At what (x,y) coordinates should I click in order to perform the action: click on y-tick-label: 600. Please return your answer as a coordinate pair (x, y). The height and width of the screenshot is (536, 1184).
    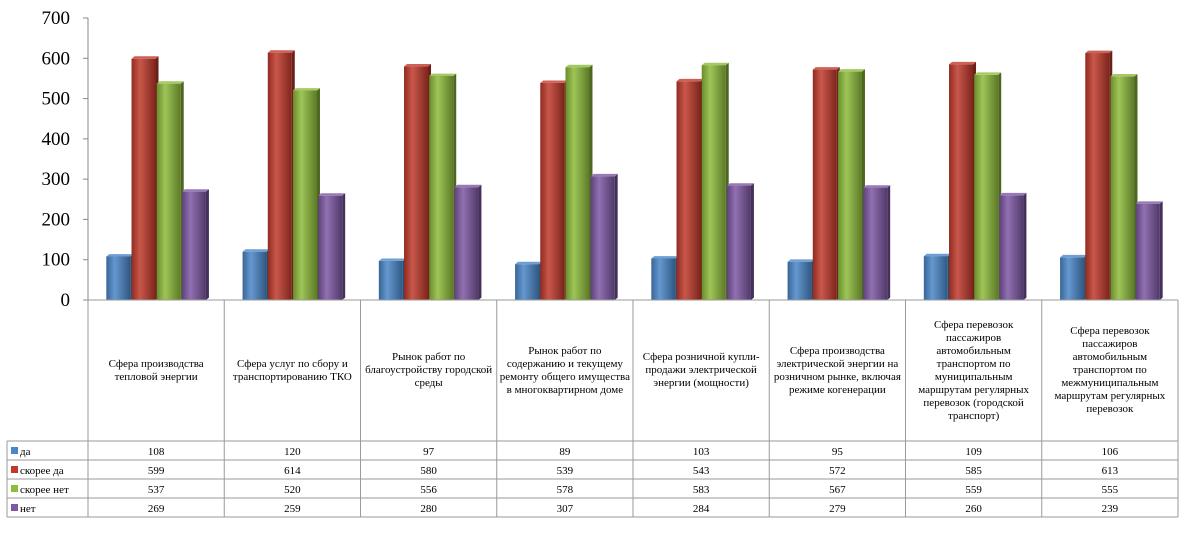
    Looking at the image, I should click on (56, 58).